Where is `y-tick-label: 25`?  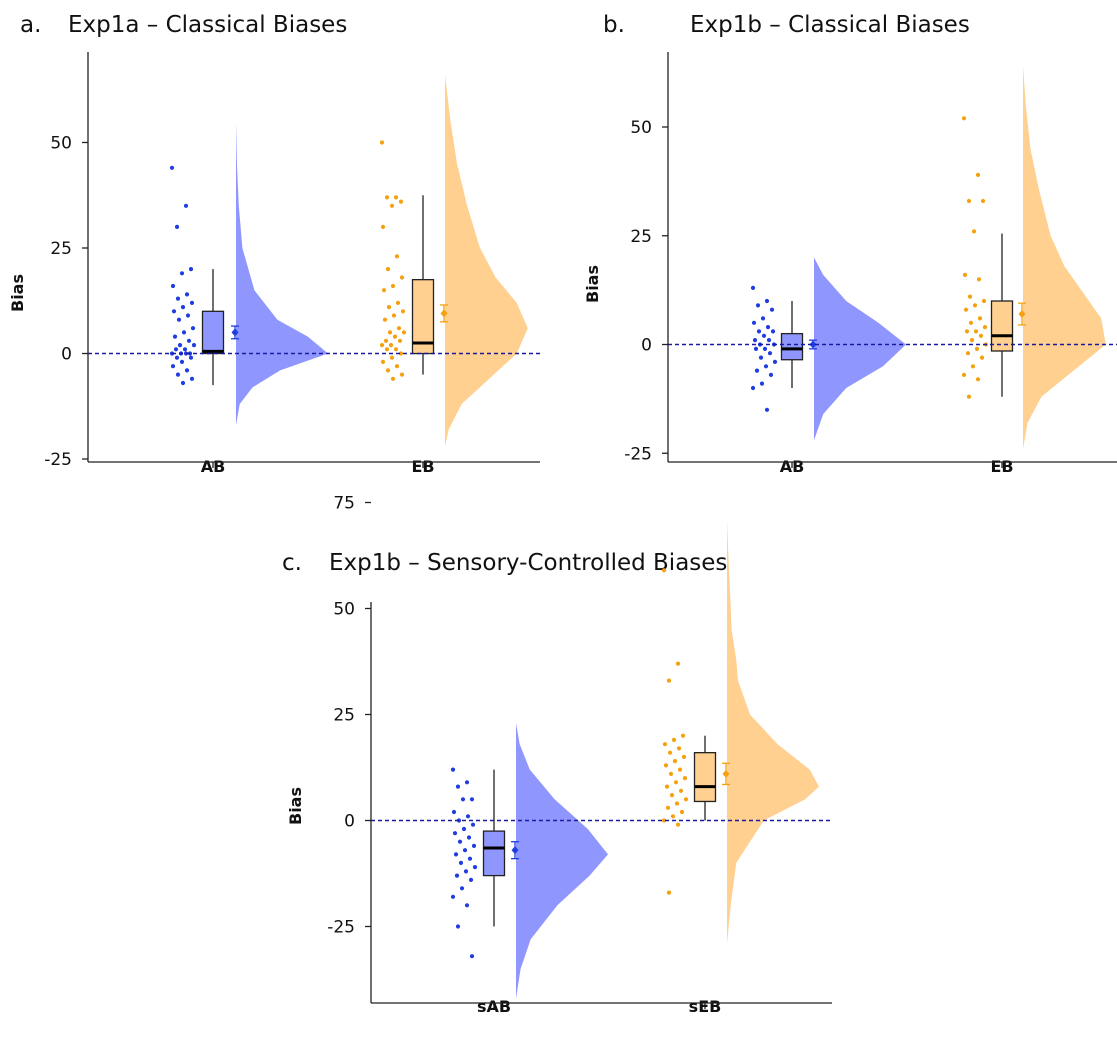 y-tick-label: 25 is located at coordinates (344, 716).